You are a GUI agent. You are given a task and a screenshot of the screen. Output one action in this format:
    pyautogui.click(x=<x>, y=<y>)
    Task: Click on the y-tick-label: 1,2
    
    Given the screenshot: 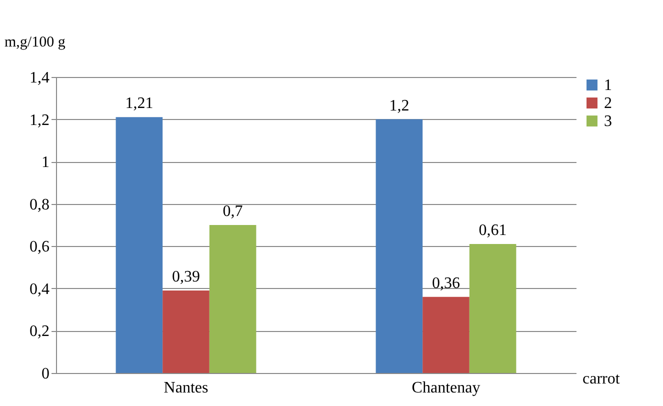 What is the action you would take?
    pyautogui.click(x=40, y=120)
    